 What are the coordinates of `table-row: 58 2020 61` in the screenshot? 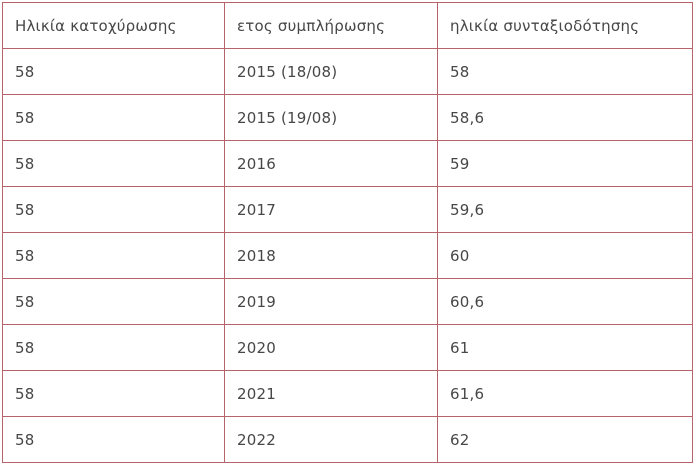 It's located at (347, 347).